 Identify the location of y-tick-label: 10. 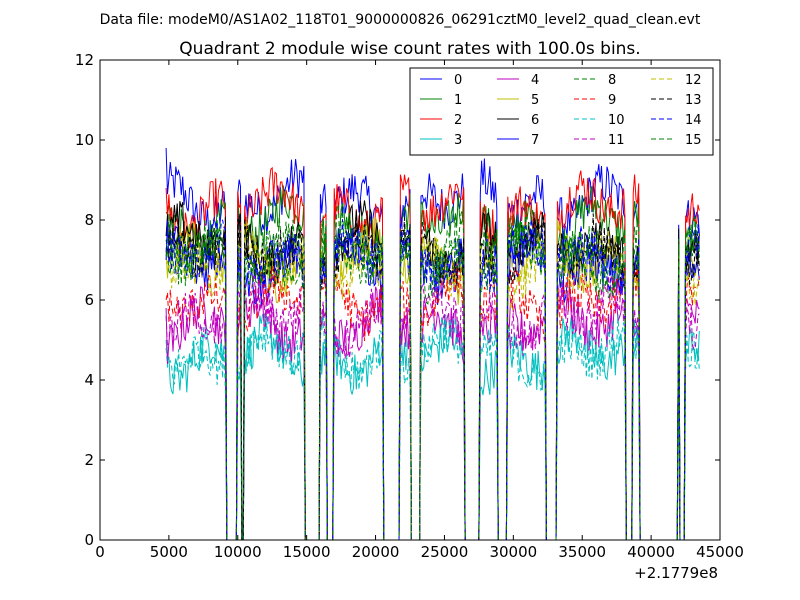
(84, 140).